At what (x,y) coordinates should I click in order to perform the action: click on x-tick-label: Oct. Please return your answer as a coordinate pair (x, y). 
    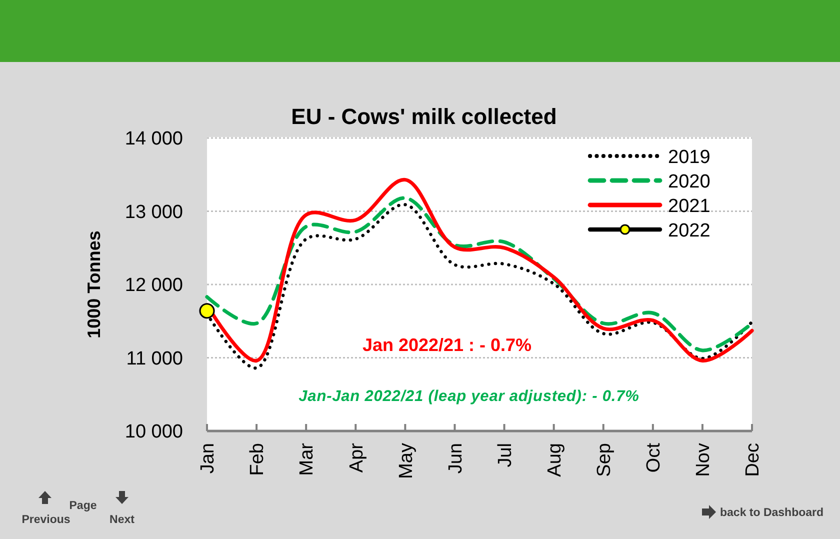
    Looking at the image, I should click on (654, 457).